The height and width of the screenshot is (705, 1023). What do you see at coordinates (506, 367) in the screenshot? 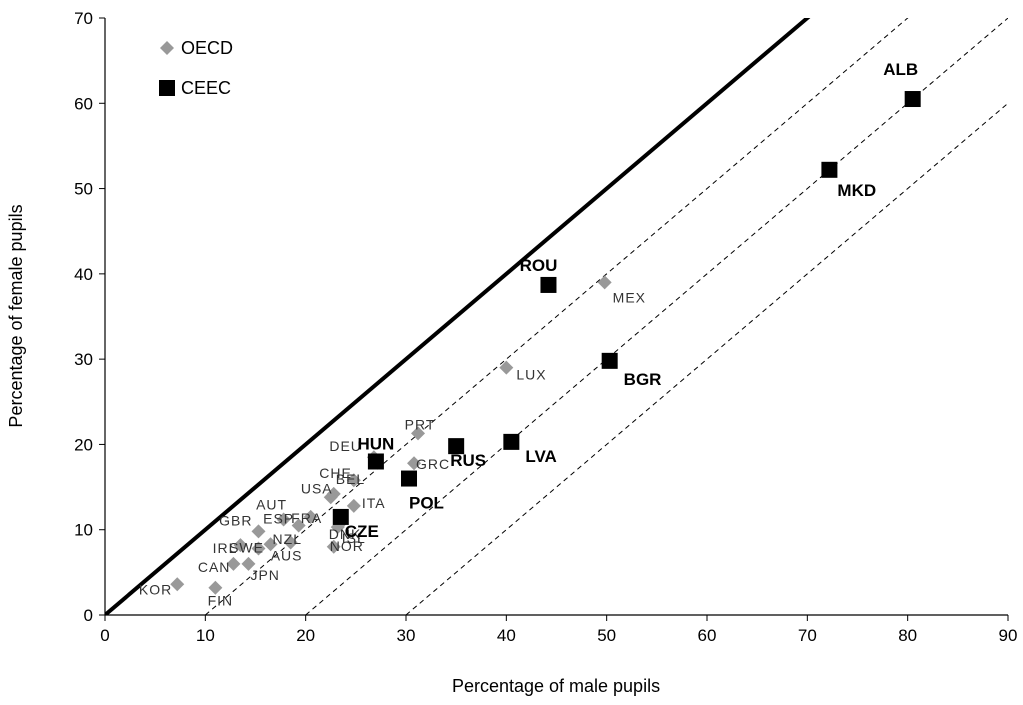
I see `point-lux` at bounding box center [506, 367].